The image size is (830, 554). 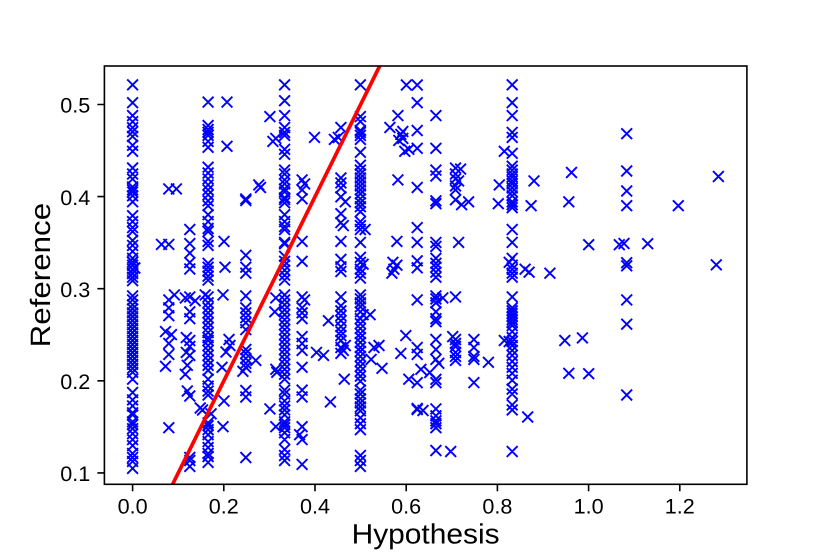 I want to click on svg-text: Hypothesis, so click(x=426, y=534).